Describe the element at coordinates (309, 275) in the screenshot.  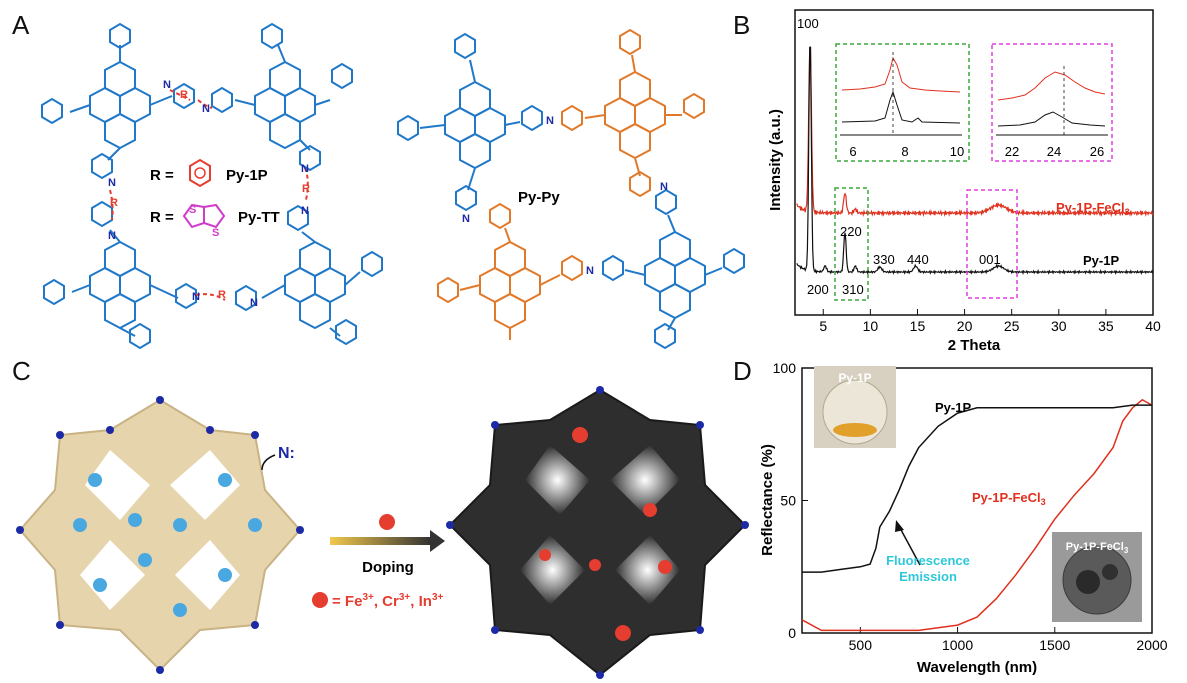
I see `pyrene-node-bottom-right` at that location.